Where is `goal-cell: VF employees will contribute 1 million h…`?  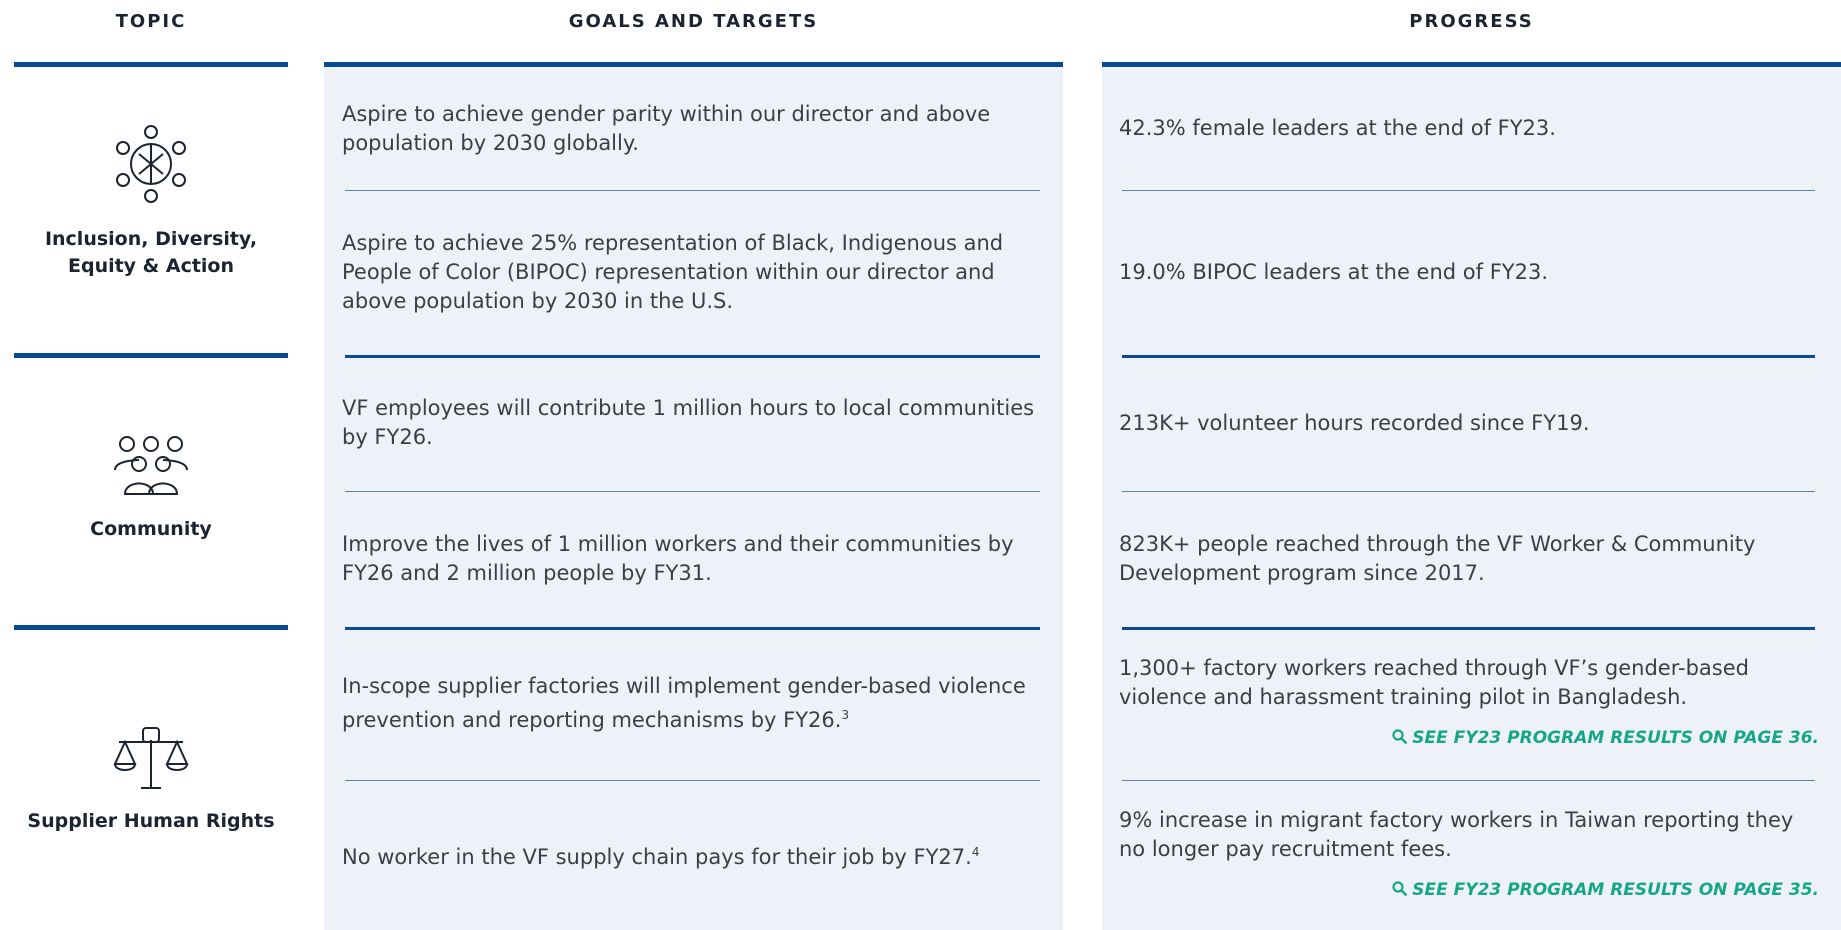 goal-cell: VF employees will contribute 1 million h… is located at coordinates (692, 423).